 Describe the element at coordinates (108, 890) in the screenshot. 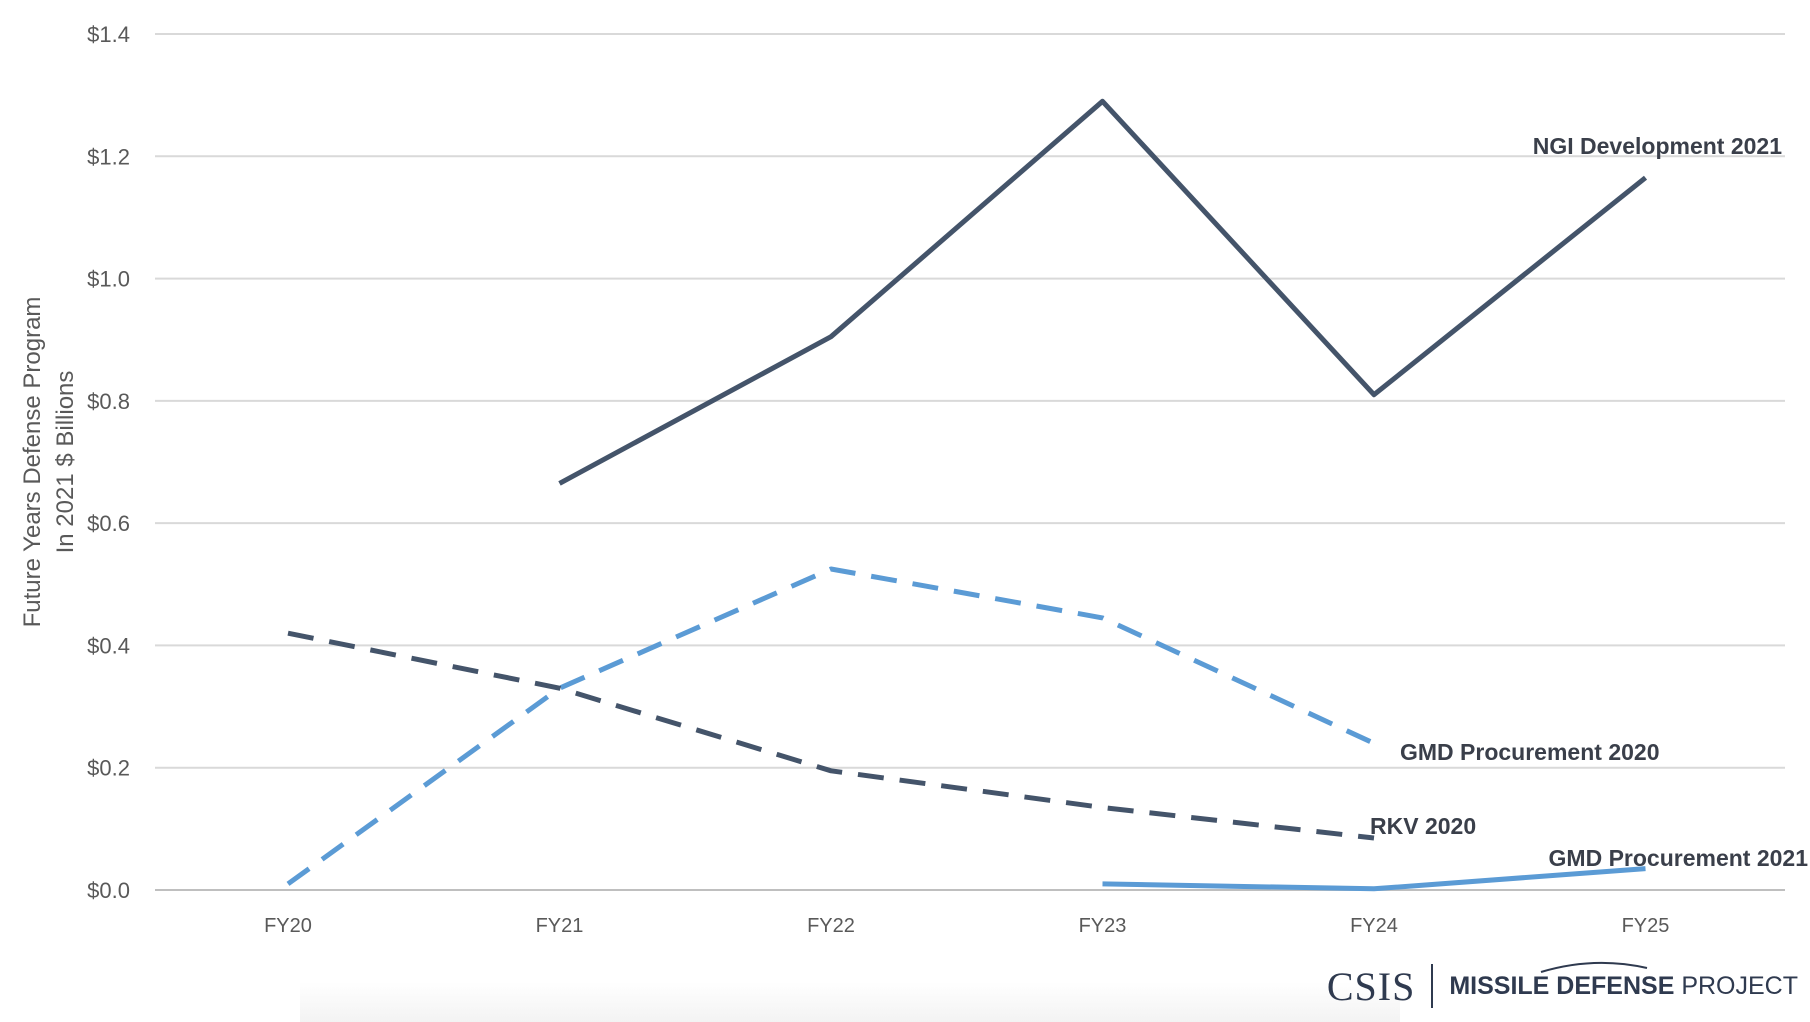

I see `y-tick-label: $0.0` at that location.